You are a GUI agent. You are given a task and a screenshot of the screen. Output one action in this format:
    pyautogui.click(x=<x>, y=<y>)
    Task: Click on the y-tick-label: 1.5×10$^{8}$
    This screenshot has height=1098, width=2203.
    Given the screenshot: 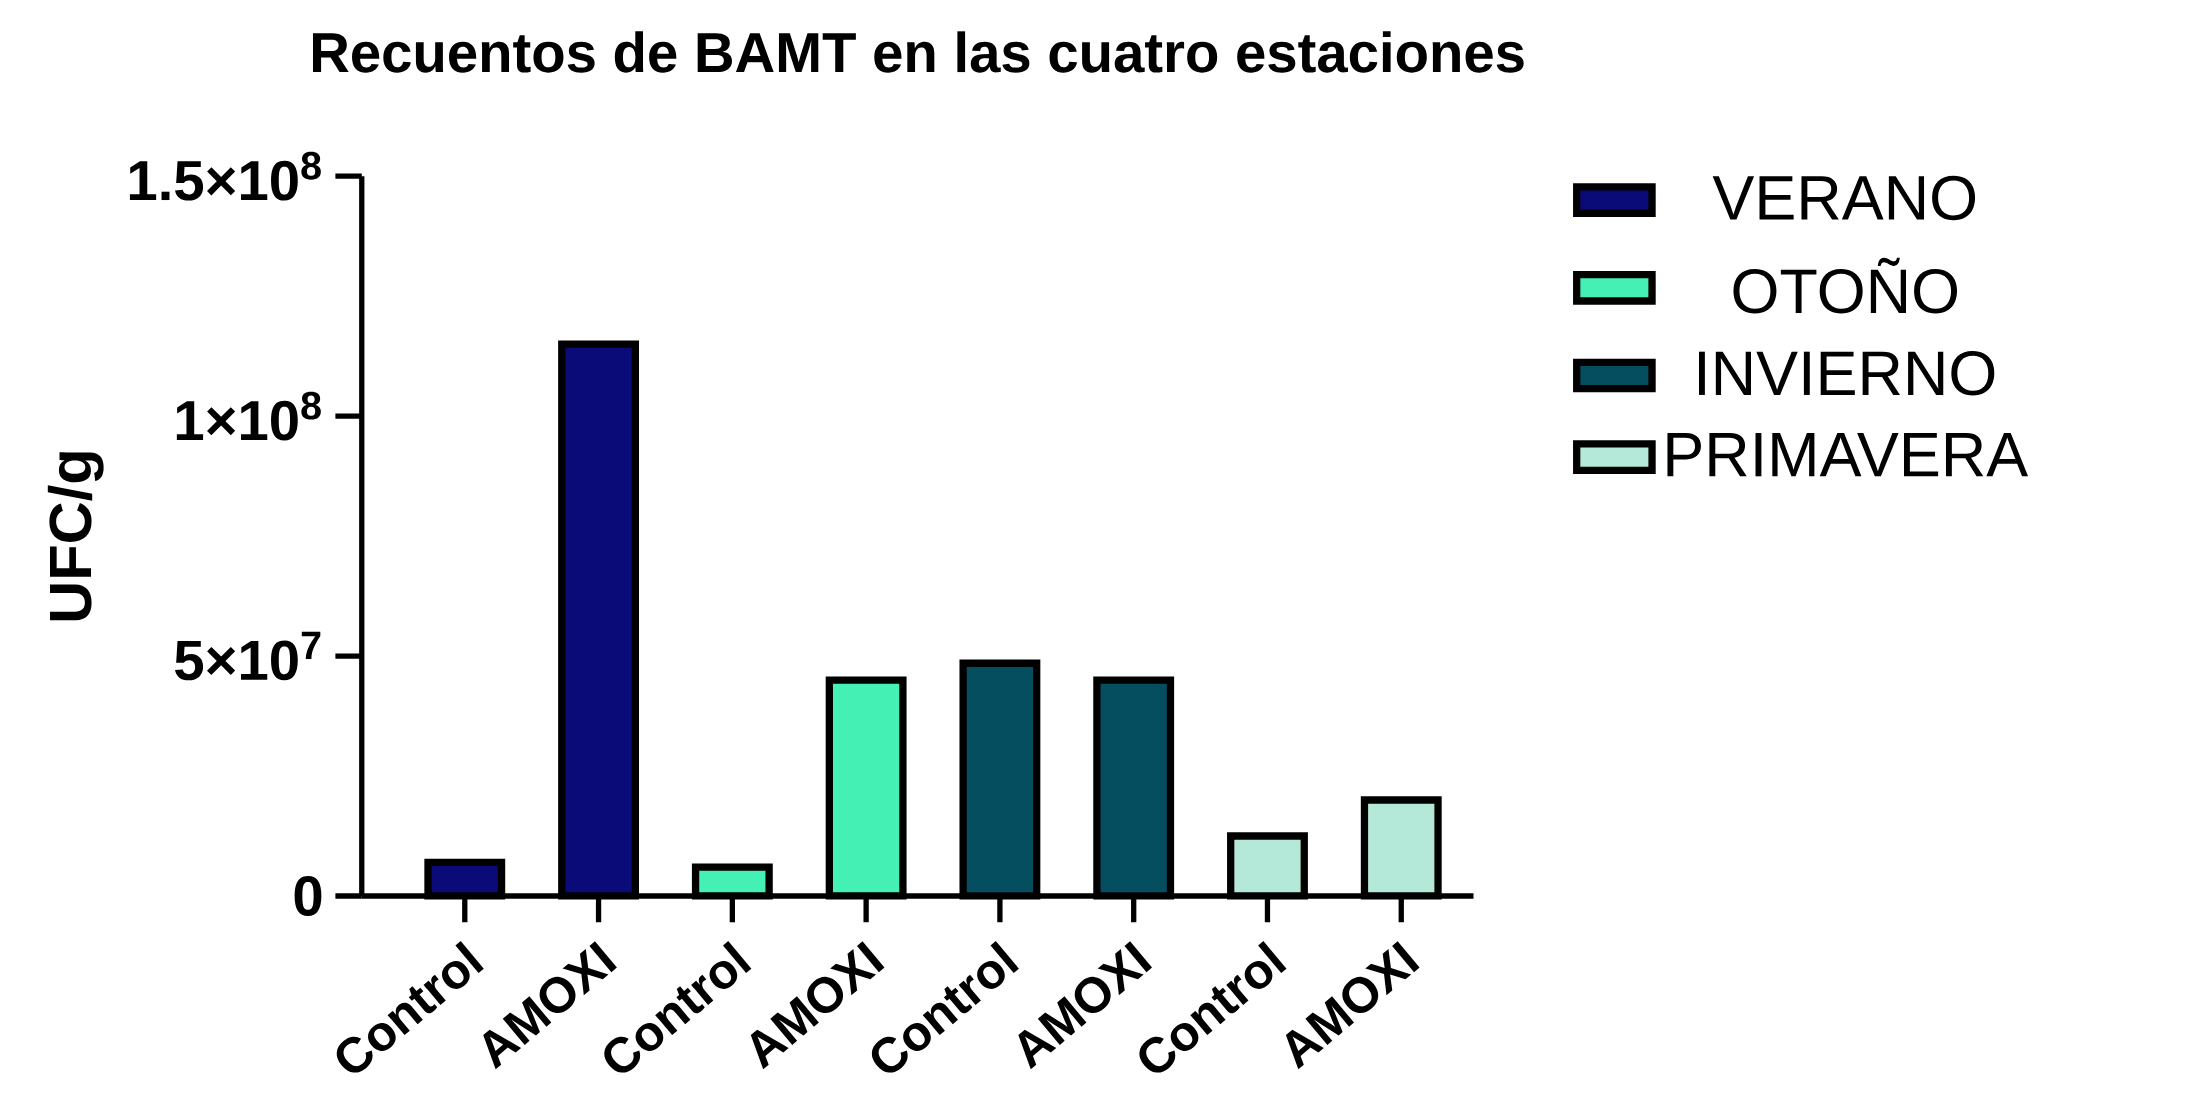 What is the action you would take?
    pyautogui.click(x=225, y=176)
    